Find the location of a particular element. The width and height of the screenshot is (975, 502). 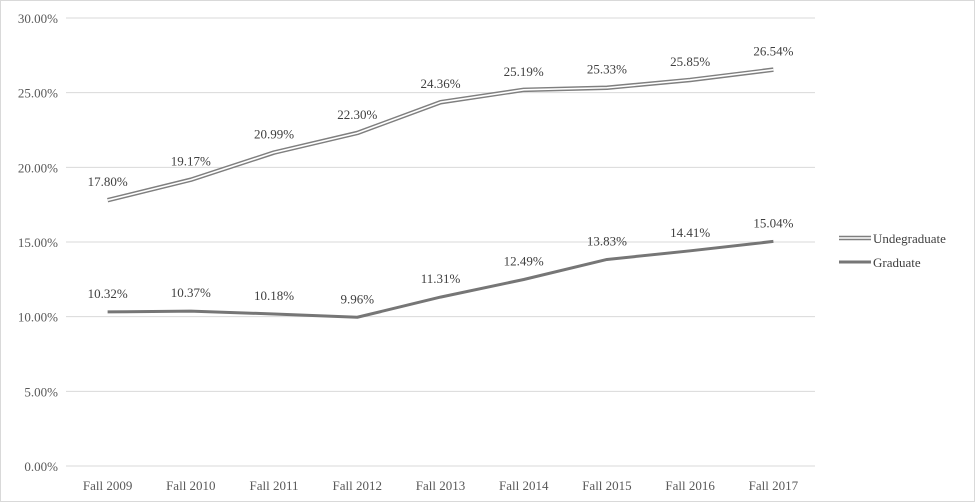

series-line-graduate is located at coordinates (440, 279).